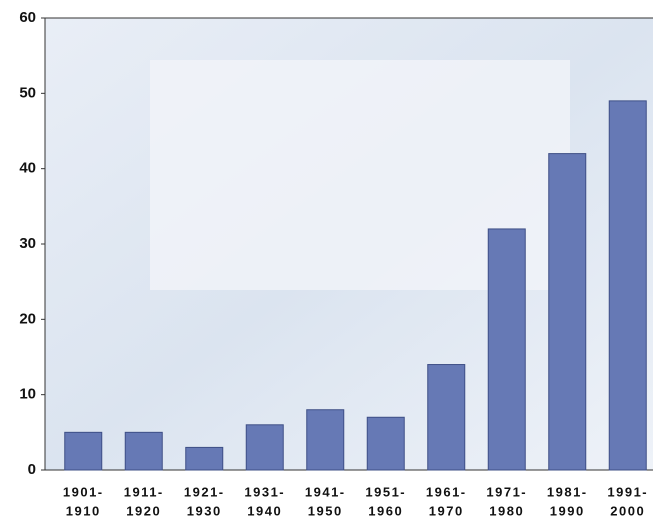 This screenshot has height=524, width=653. What do you see at coordinates (264, 510) in the screenshot?
I see `x-tick-label: 1940` at bounding box center [264, 510].